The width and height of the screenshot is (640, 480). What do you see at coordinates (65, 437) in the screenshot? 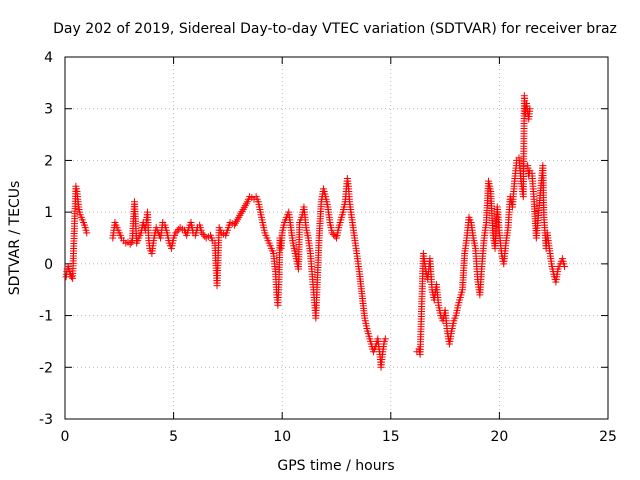
I see `x-tick-label: 0` at bounding box center [65, 437].